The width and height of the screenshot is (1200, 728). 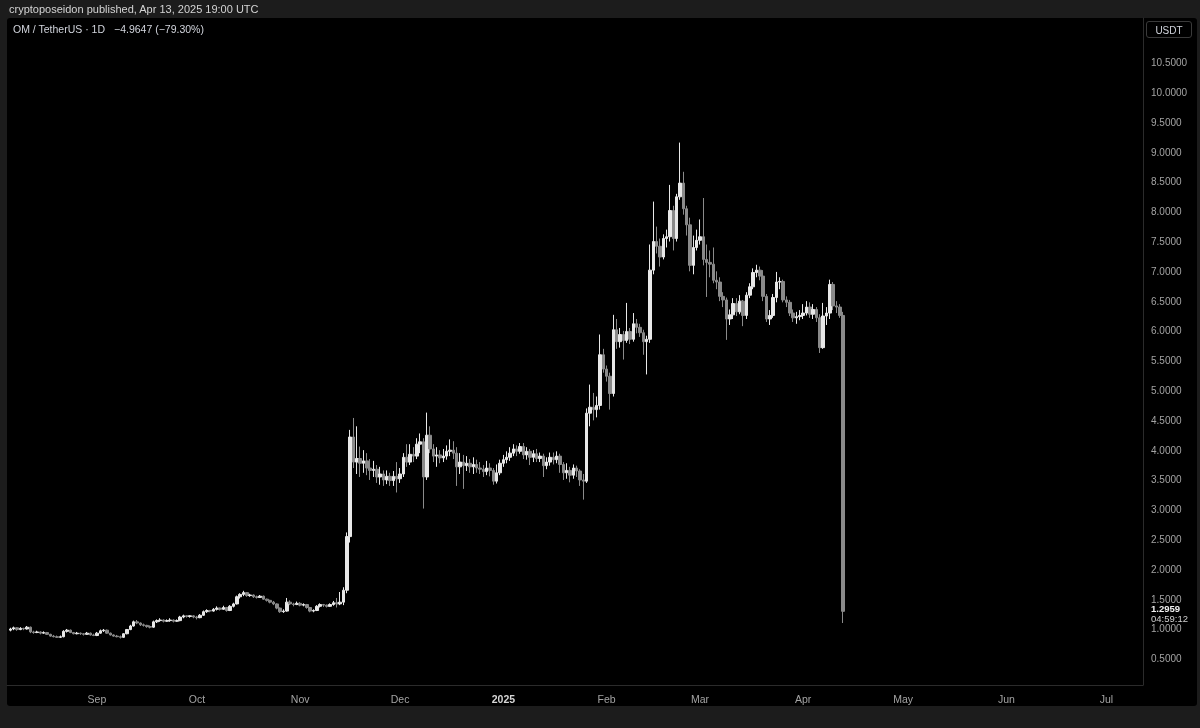 What do you see at coordinates (1167, 540) in the screenshot?
I see `y-tick-label: 2.5000` at bounding box center [1167, 540].